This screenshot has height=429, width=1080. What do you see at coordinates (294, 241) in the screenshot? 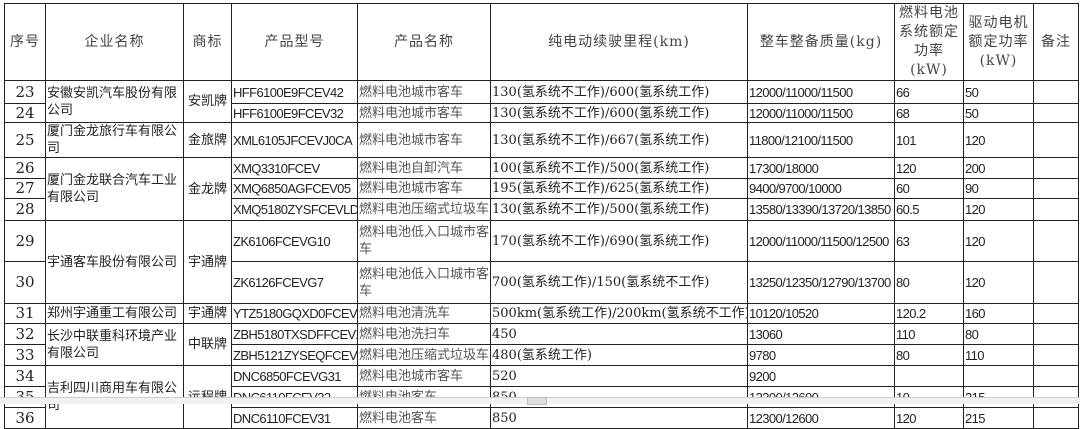
I see `product-model: ZK6106FCEVG10` at bounding box center [294, 241].